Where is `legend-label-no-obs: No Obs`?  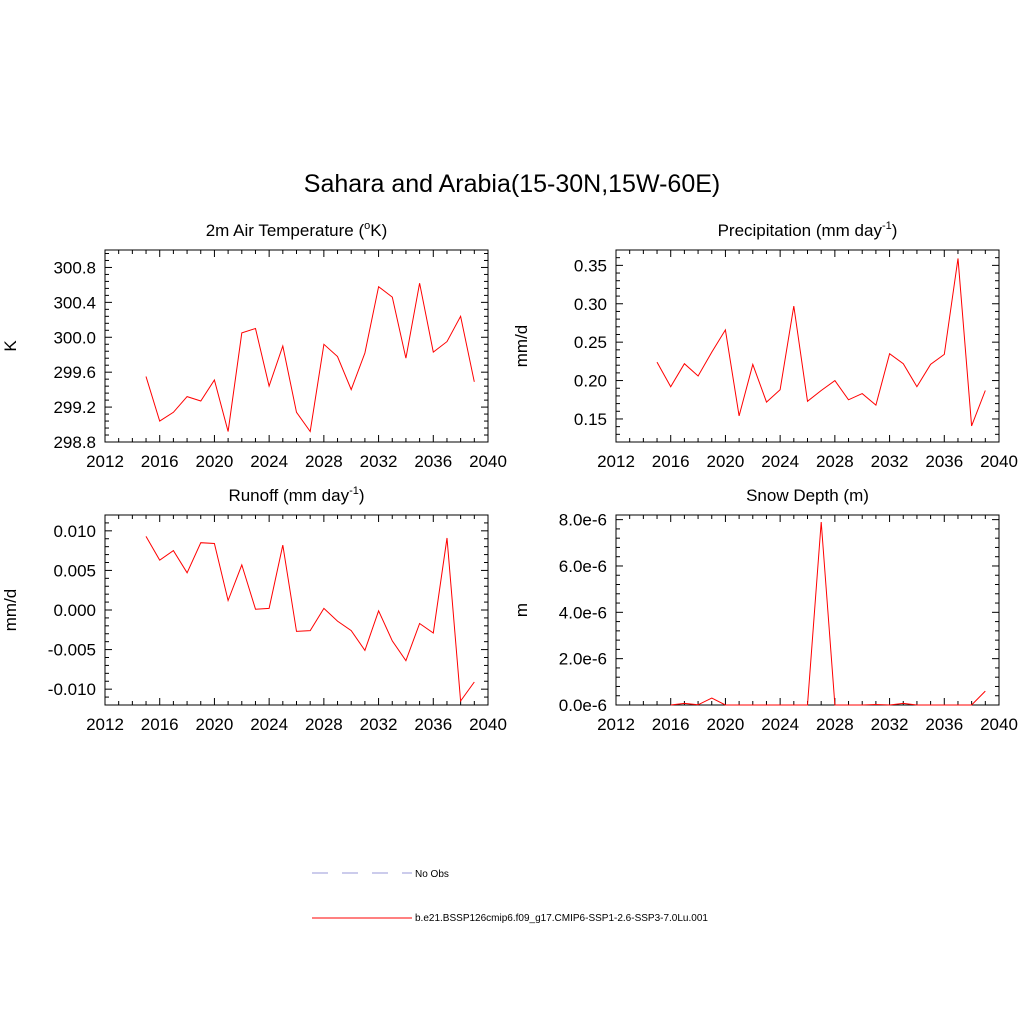
legend-label-no-obs: No Obs is located at coordinates (432, 874).